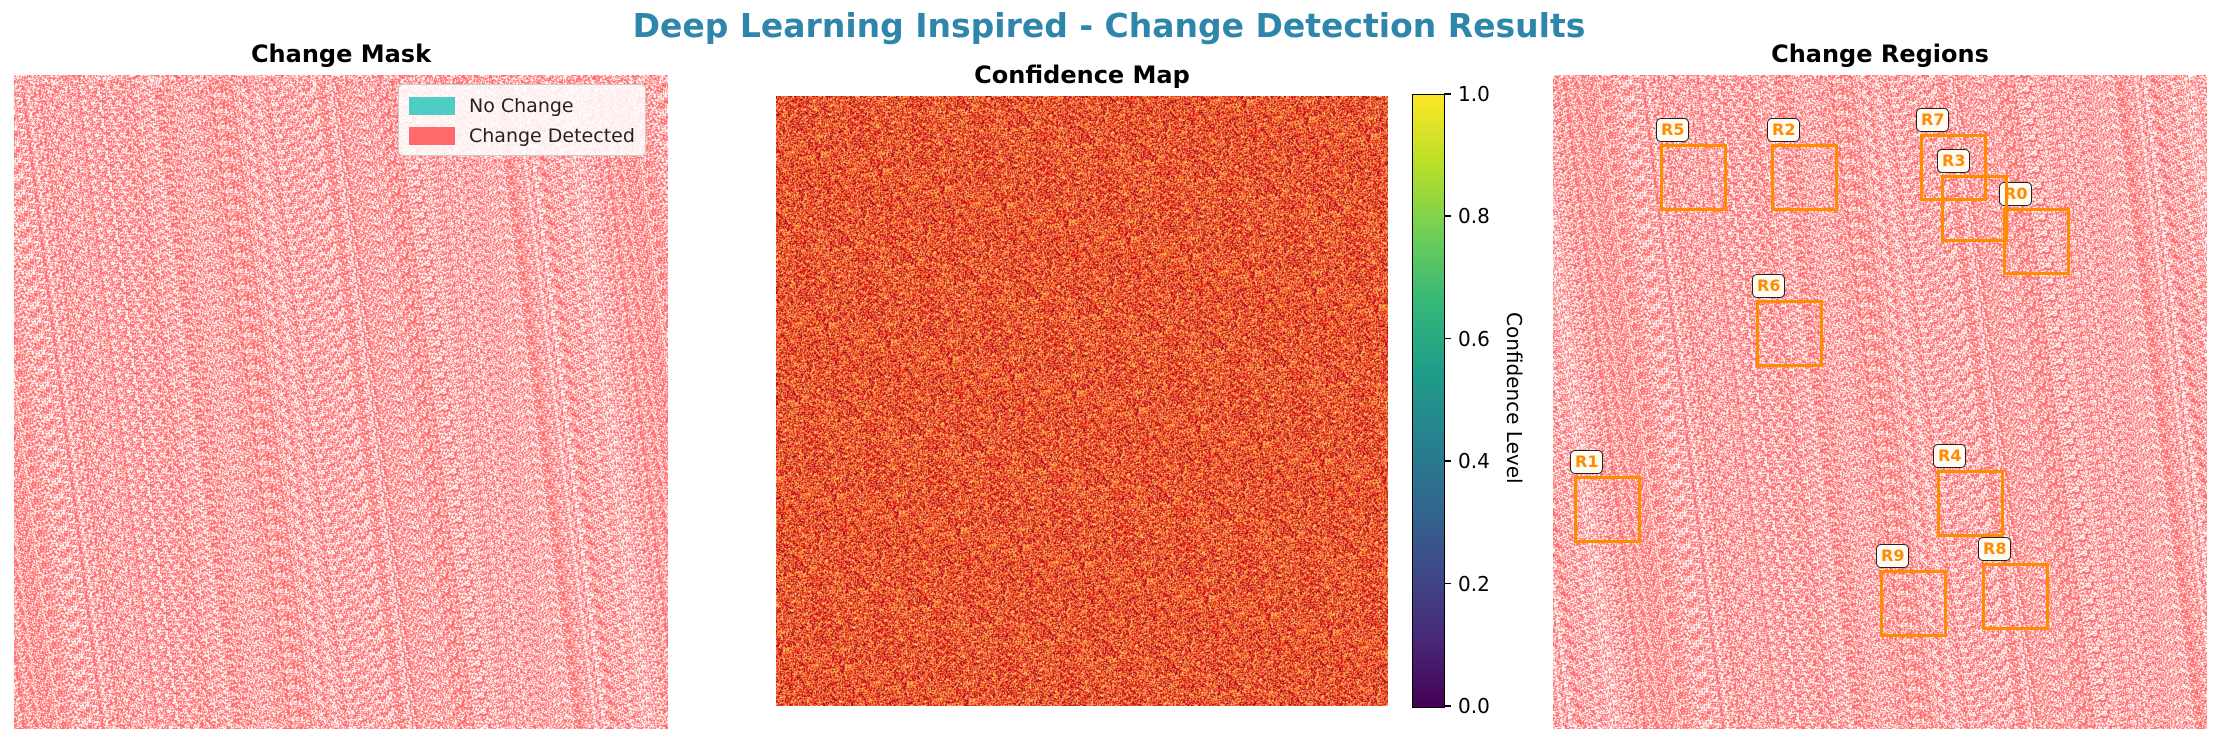 The image size is (2218, 742). I want to click on colorbar-label: Confidence Level, so click(1514, 398).